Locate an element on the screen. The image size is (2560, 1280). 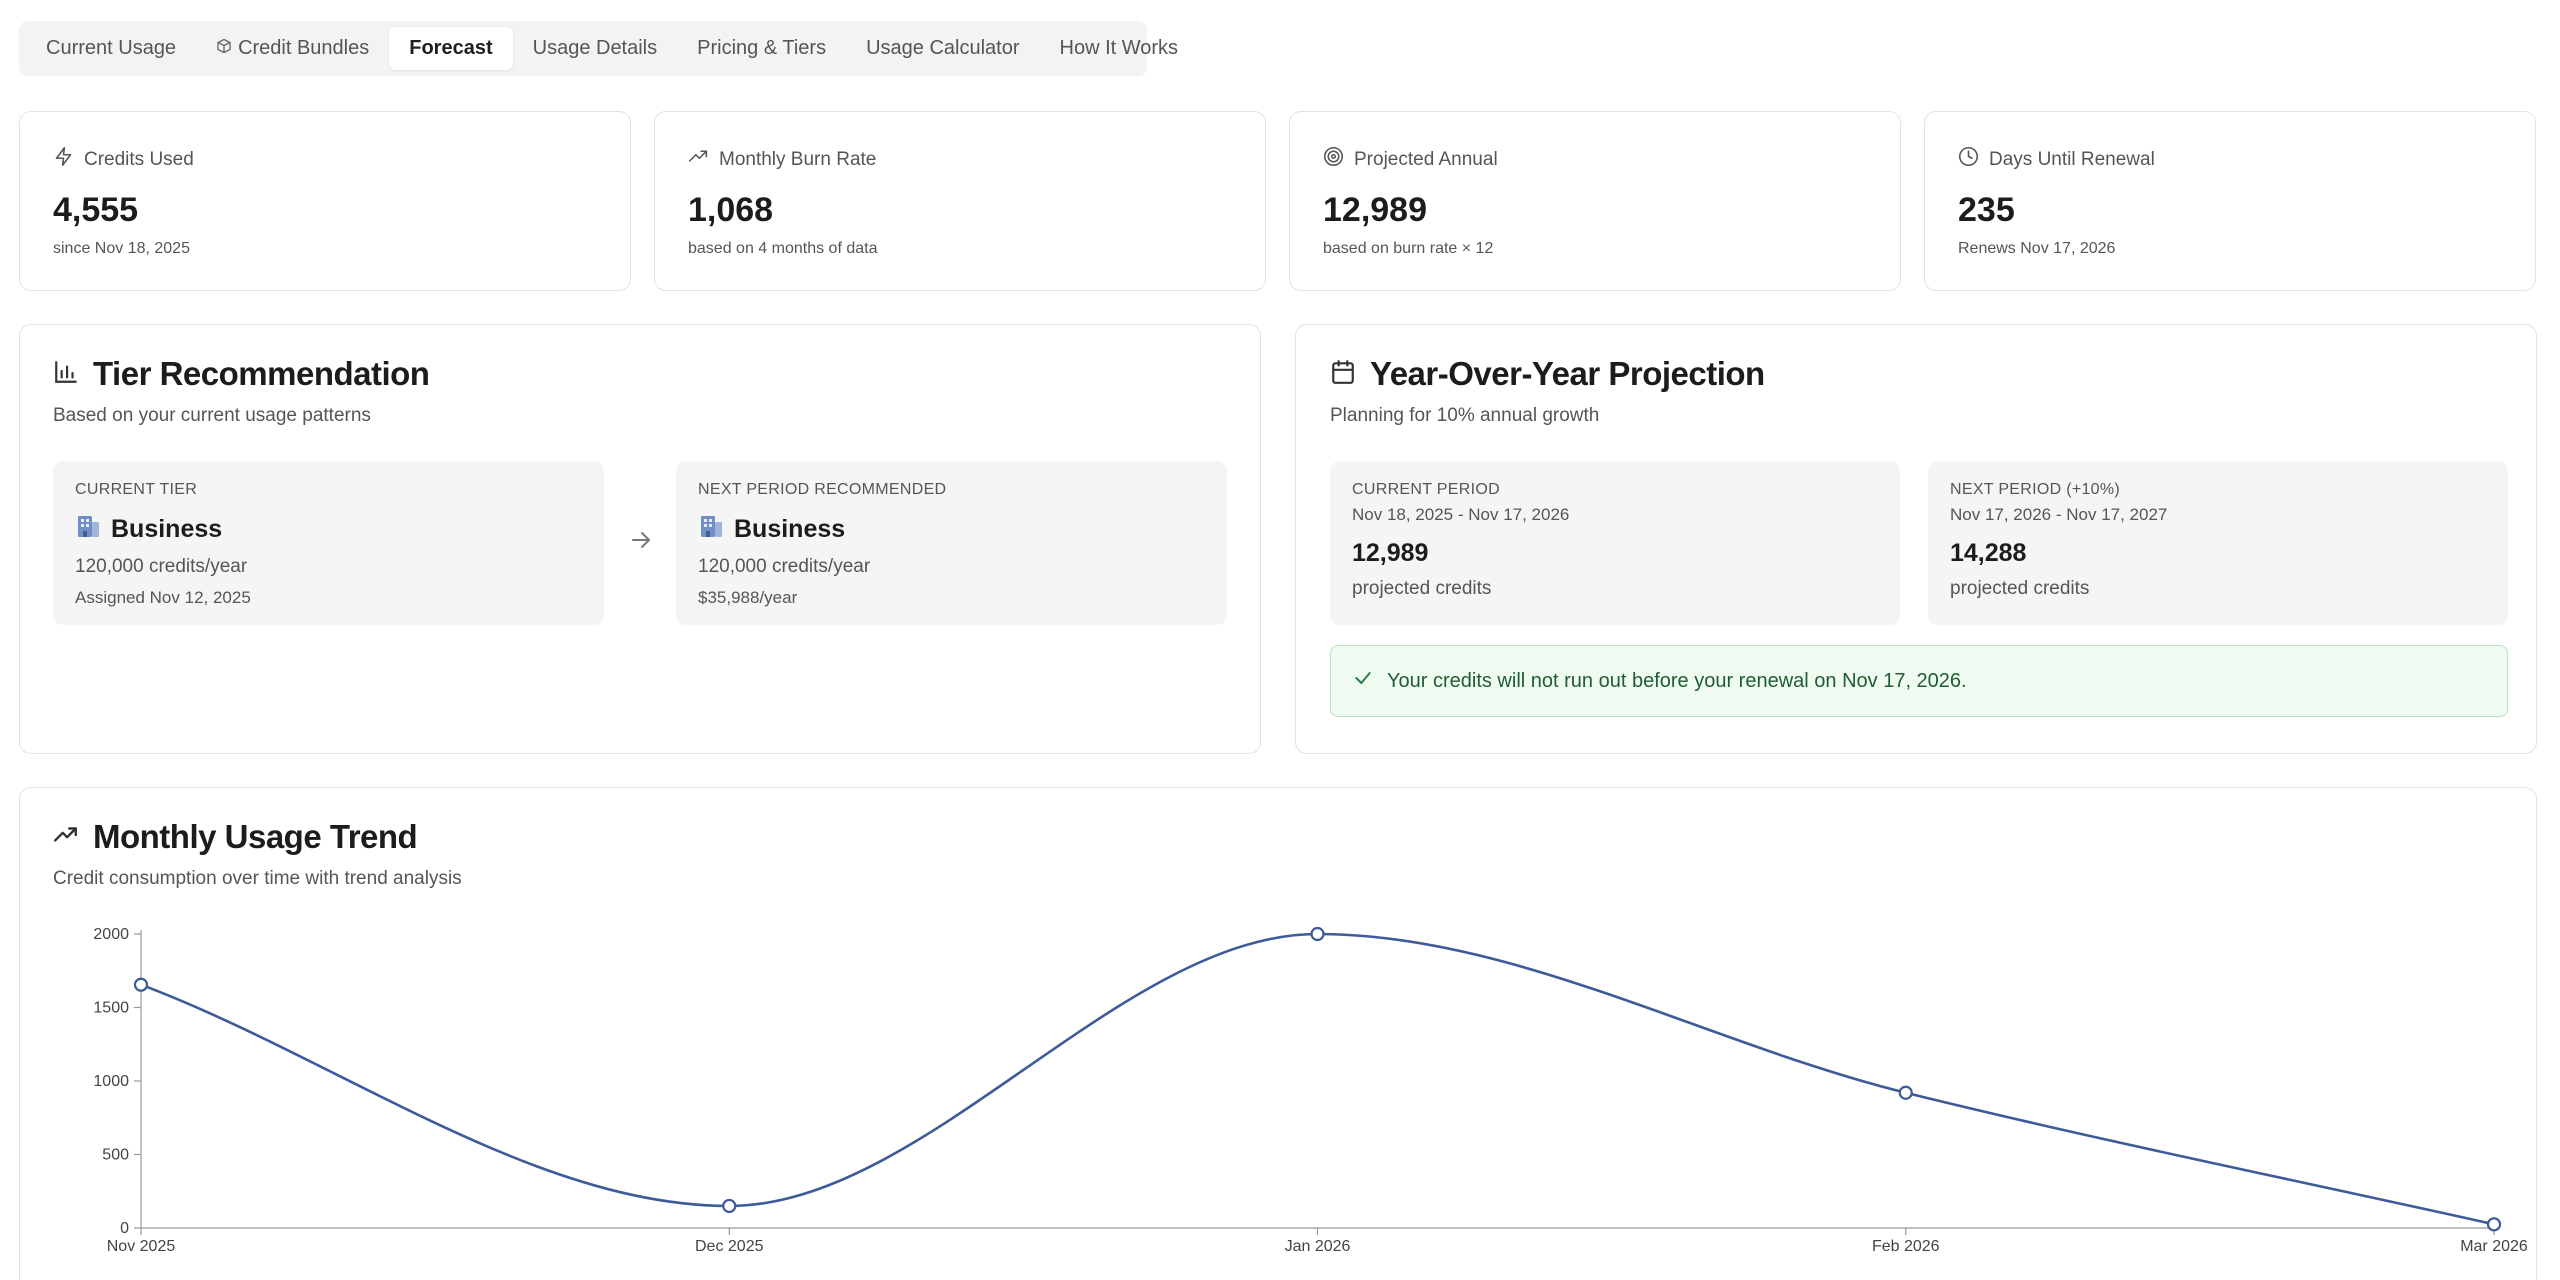
panel-subtitle: Planning for 10% annual growth is located at coordinates (1465, 415).